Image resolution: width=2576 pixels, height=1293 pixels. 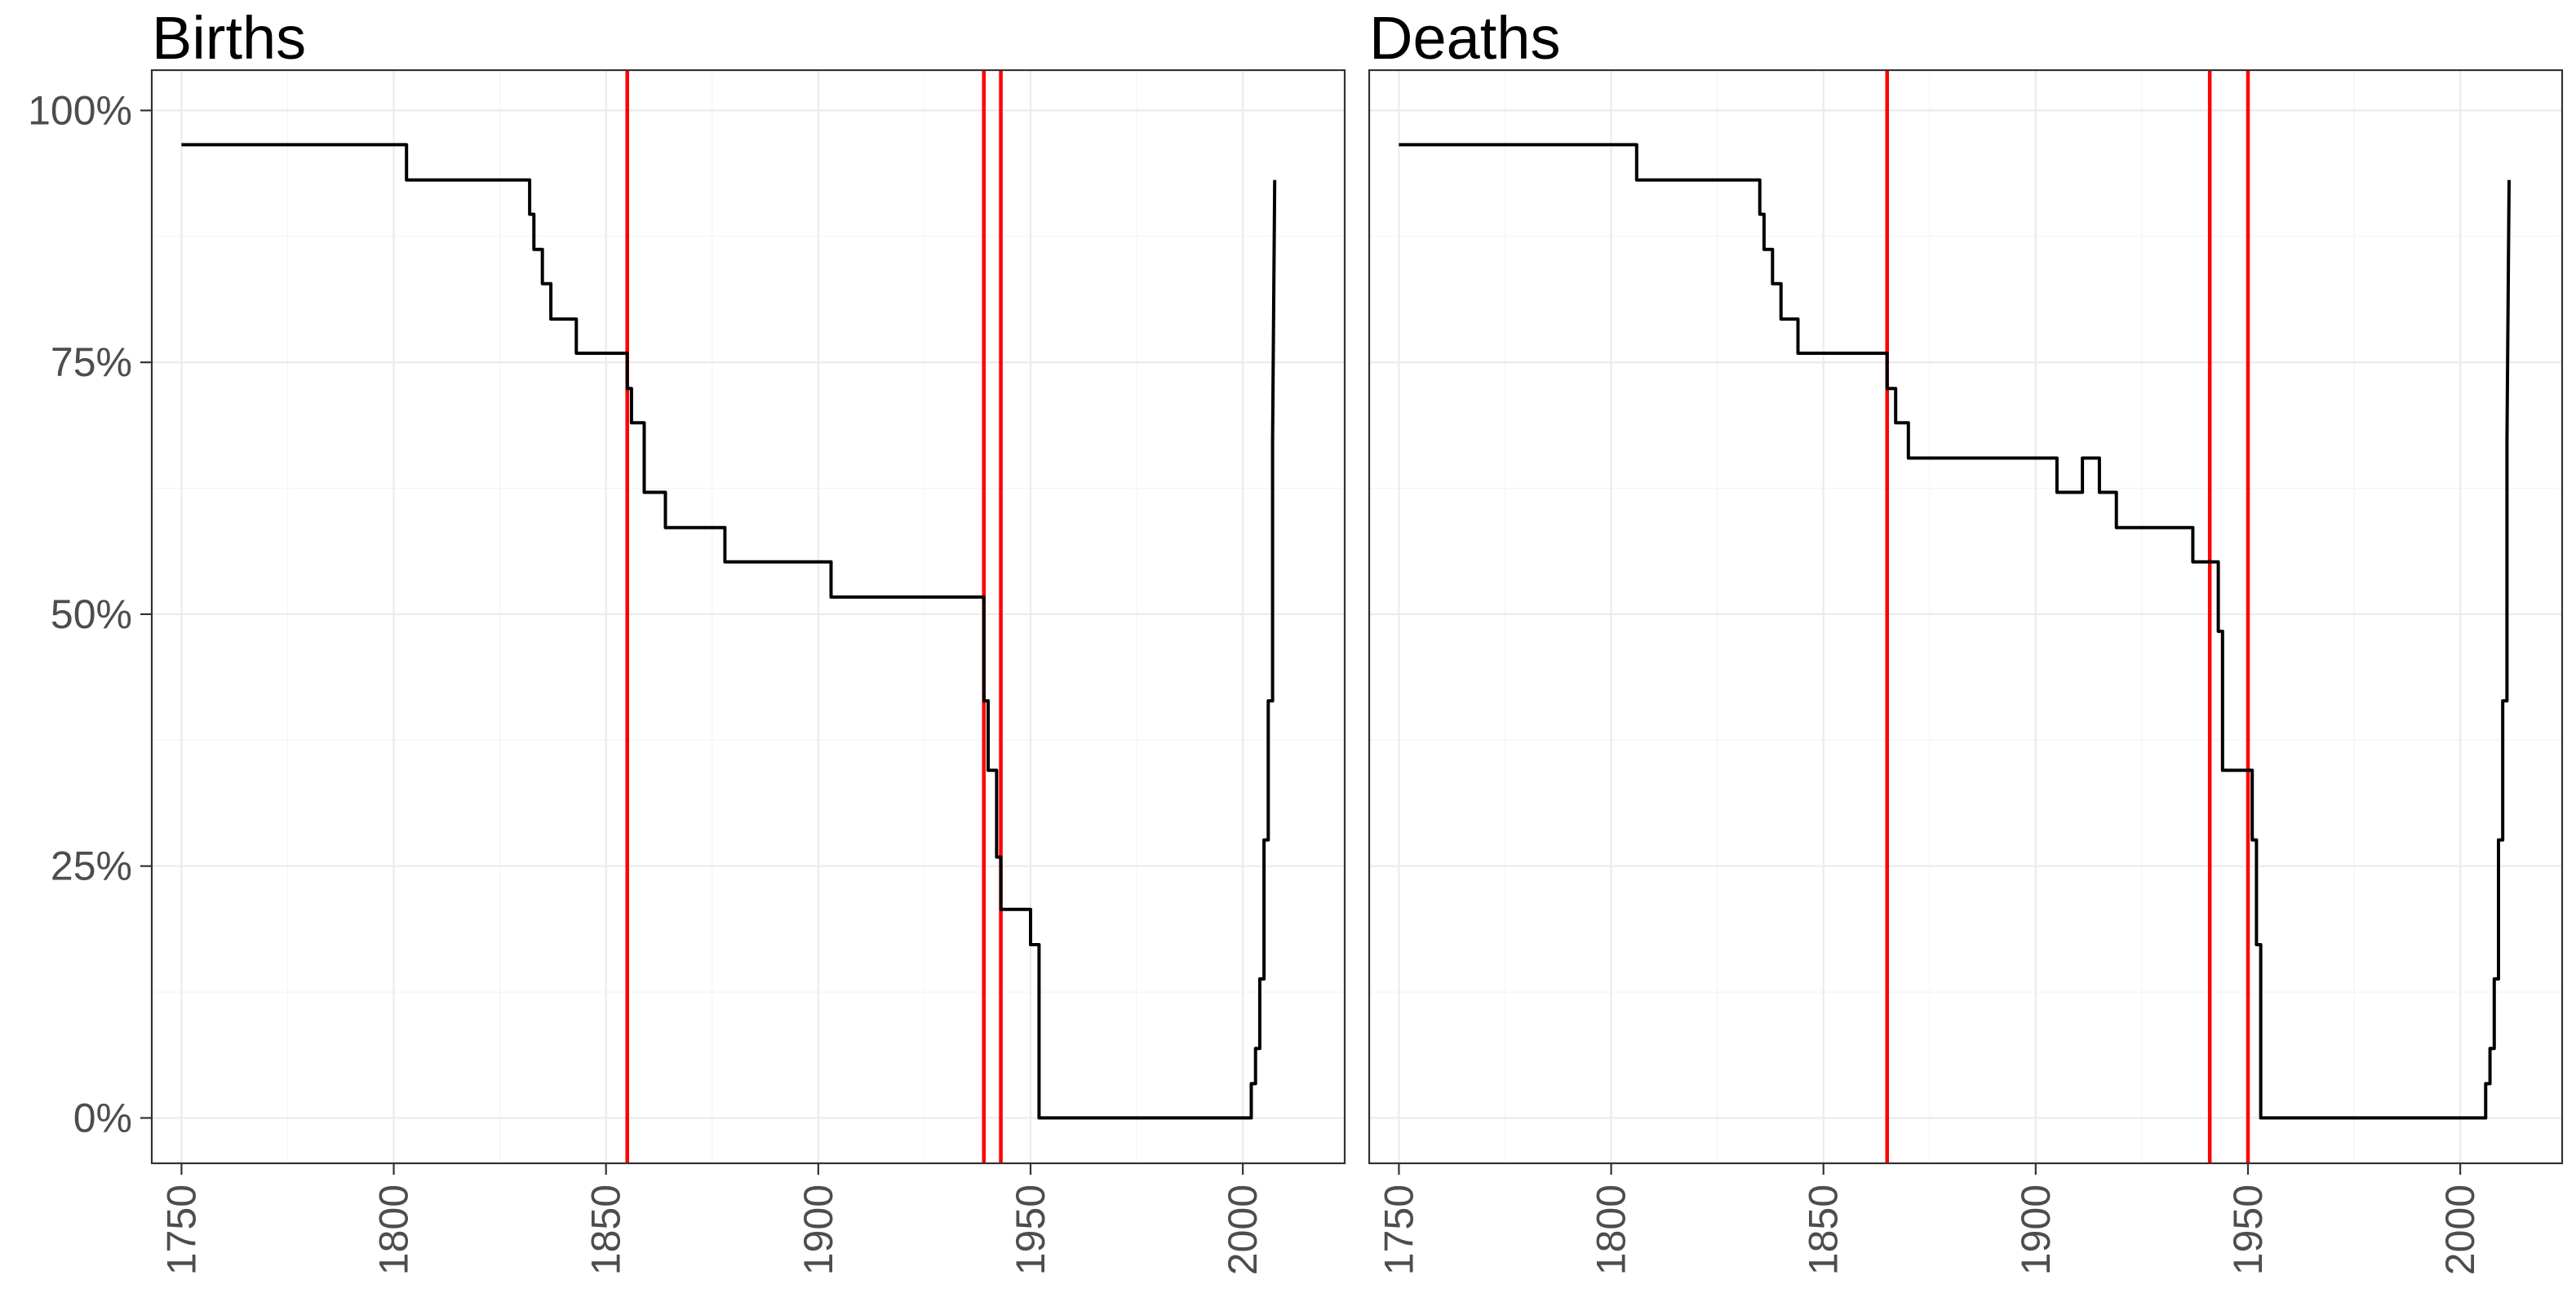 I want to click on panel-title-births: Births, so click(x=229, y=38).